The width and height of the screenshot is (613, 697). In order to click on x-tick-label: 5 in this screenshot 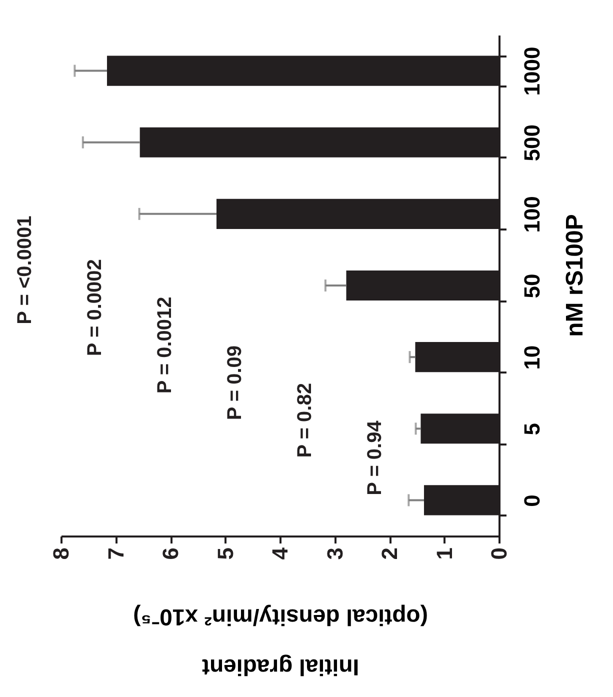, I will do `click(225, 554)`.